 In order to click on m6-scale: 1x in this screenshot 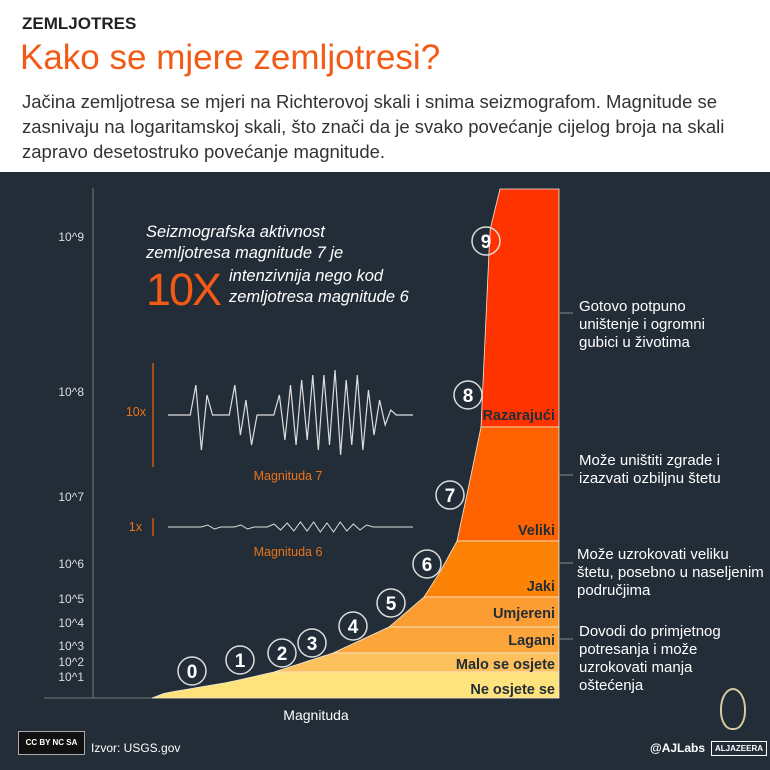, I will do `click(136, 527)`.